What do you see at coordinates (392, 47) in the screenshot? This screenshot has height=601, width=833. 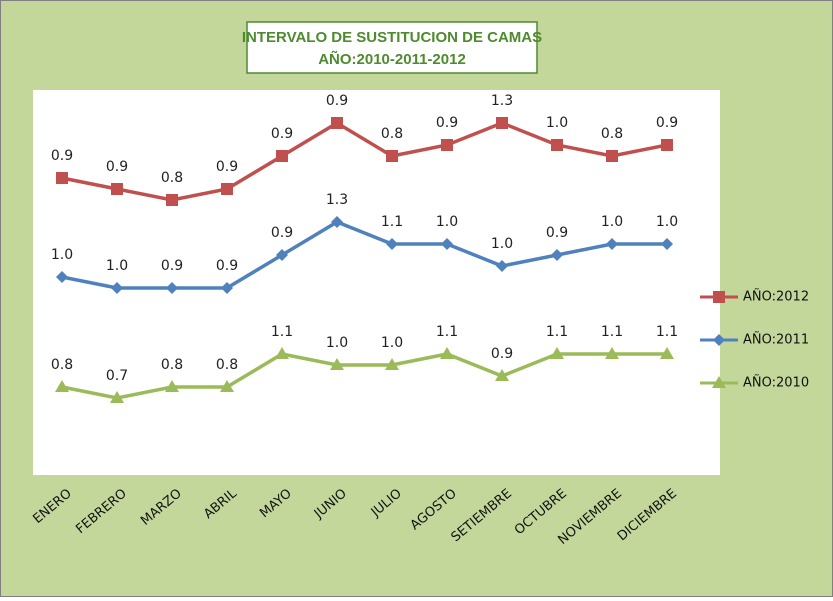 I see `title-box` at bounding box center [392, 47].